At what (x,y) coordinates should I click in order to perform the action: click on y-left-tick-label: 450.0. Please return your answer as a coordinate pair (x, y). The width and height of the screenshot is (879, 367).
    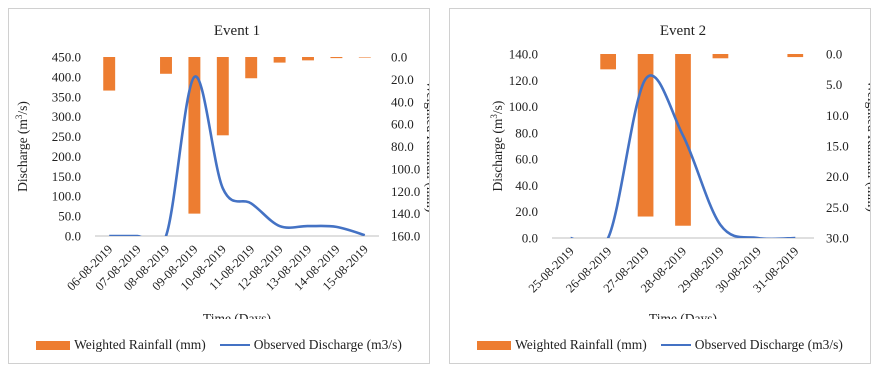
    Looking at the image, I should click on (66, 57).